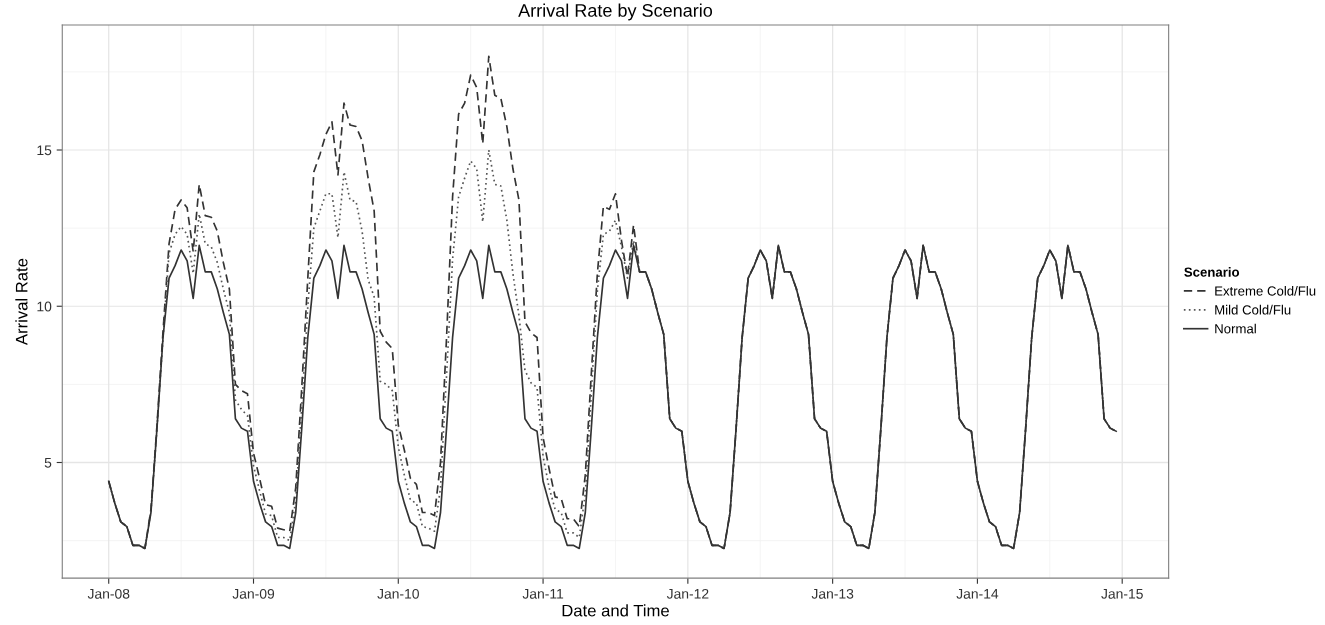 This screenshot has height=625, width=1325. I want to click on x-tick-label: Jan-15, so click(1122, 594).